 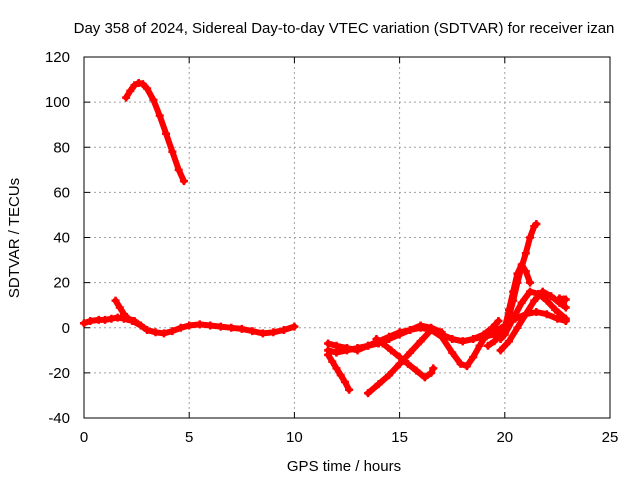 What do you see at coordinates (59, 418) in the screenshot?
I see `y-tick-label: -40` at bounding box center [59, 418].